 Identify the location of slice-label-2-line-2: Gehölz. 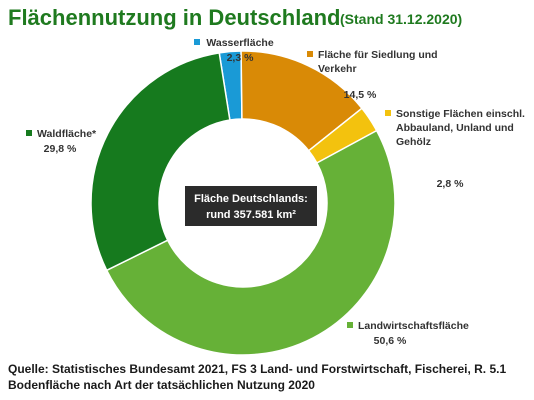
(413, 142).